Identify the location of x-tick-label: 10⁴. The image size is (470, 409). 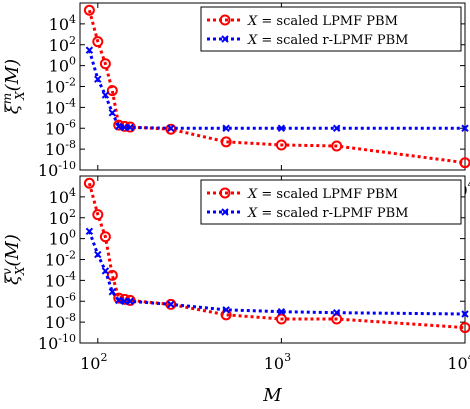
(458, 362).